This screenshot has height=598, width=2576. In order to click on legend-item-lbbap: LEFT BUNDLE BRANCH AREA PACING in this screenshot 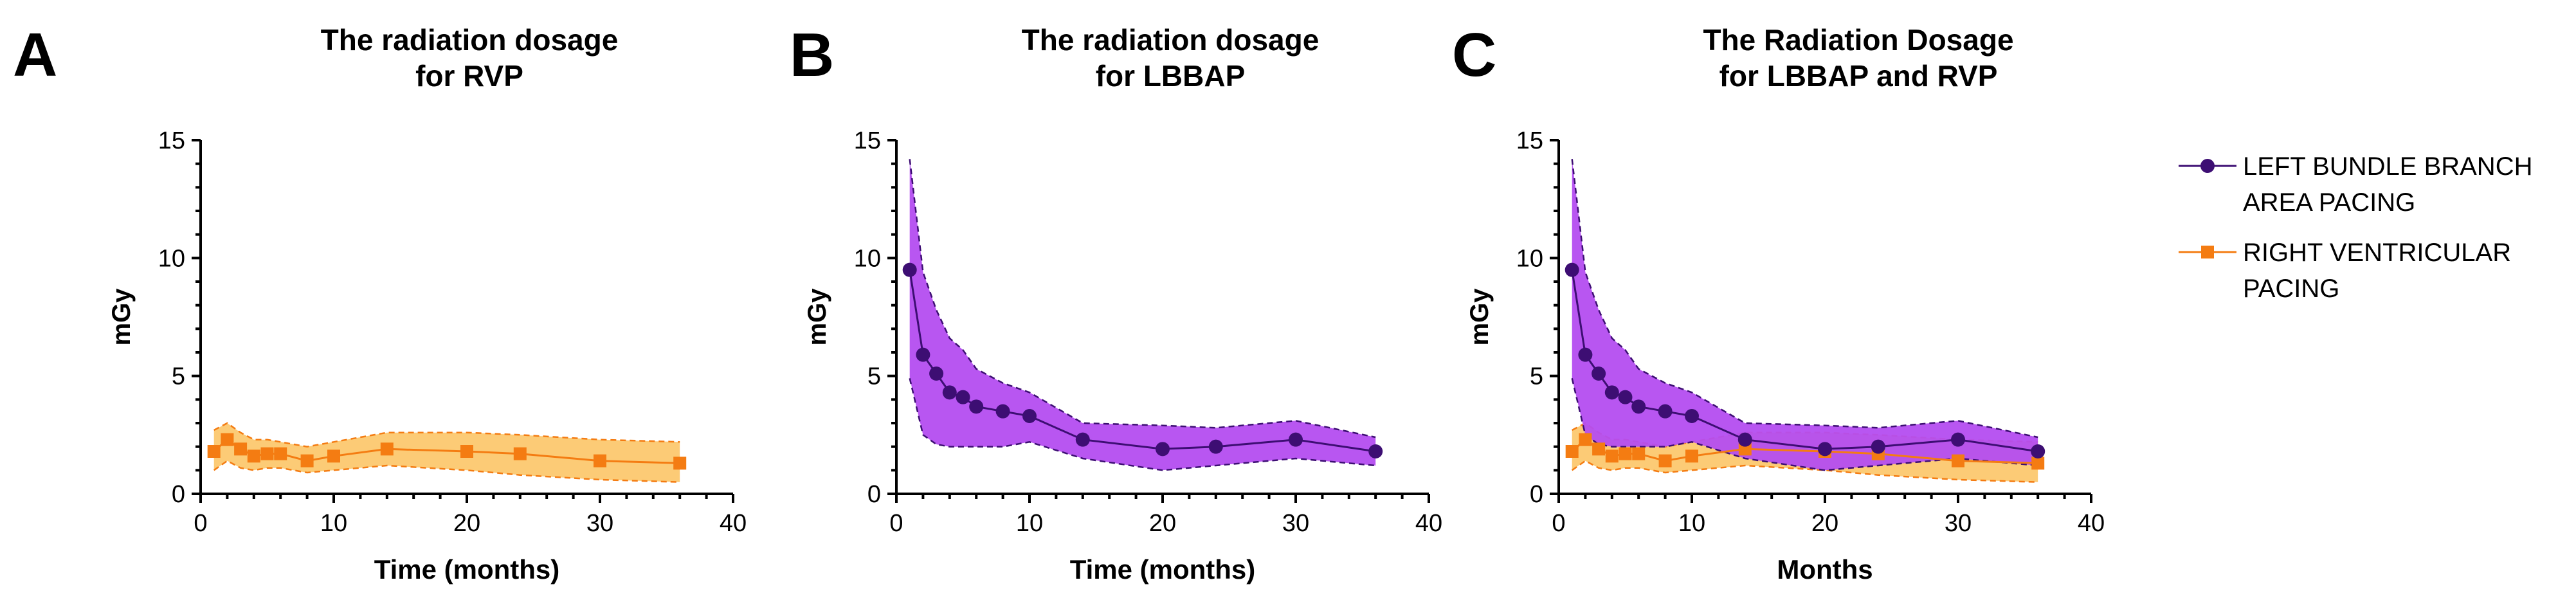, I will do `click(2355, 185)`.